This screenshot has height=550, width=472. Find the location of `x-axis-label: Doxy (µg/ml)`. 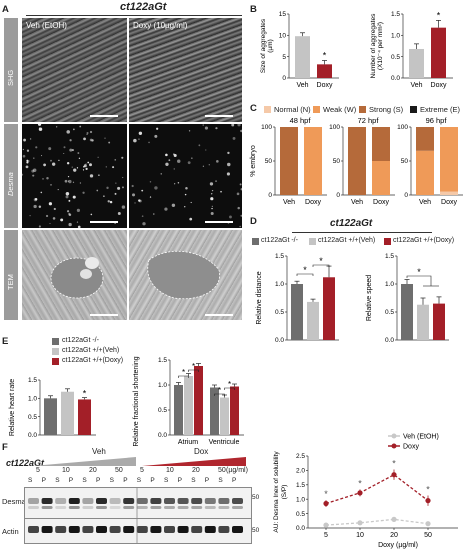

x-axis-label: Doxy (µg/ml) is located at coordinates (398, 545).